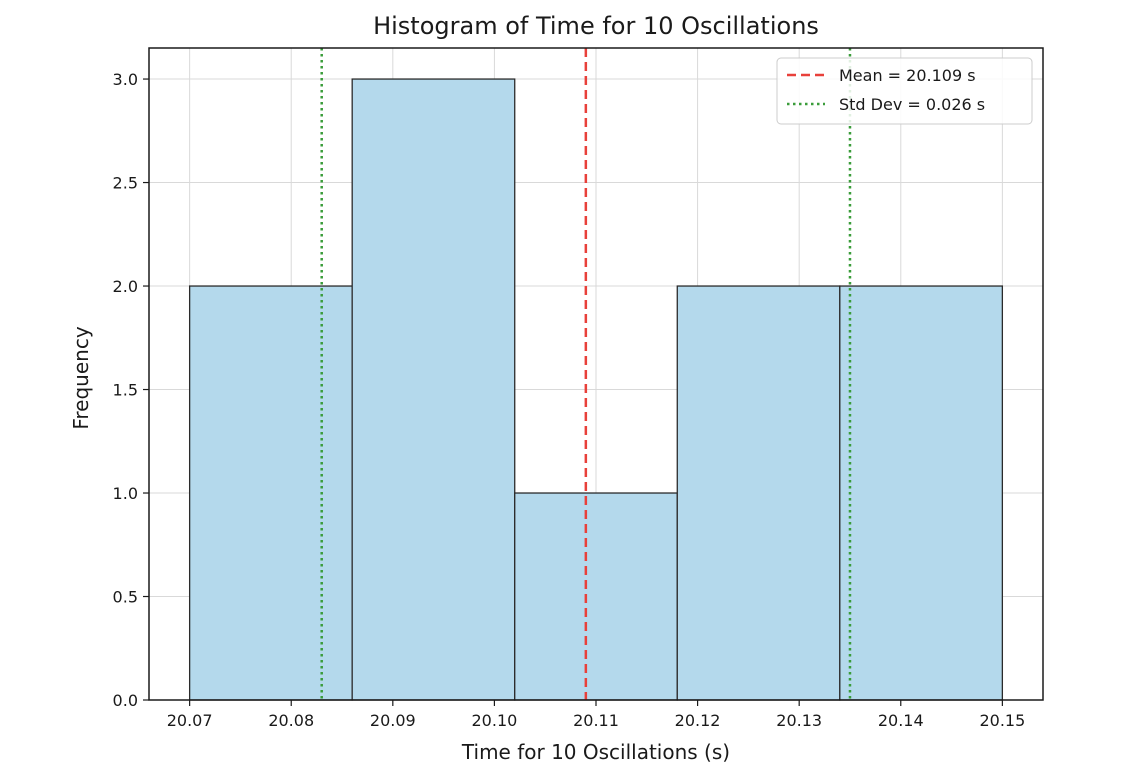 Image resolution: width=1134 pixels, height=782 pixels. What do you see at coordinates (393, 720) in the screenshot?
I see `x-tick-label-2: 20.09` at bounding box center [393, 720].